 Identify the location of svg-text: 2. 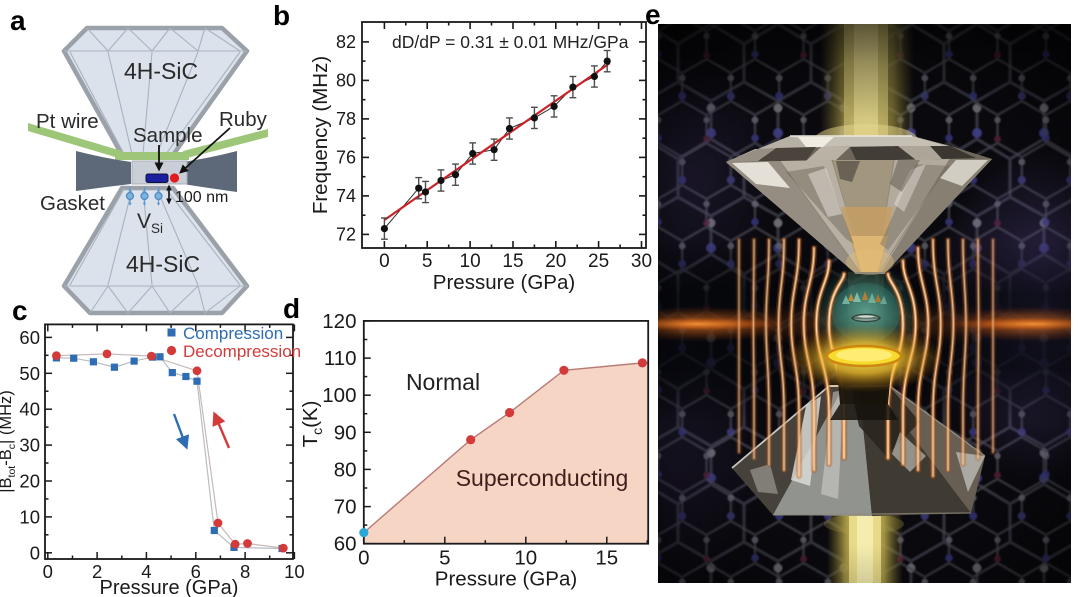
(97, 571).